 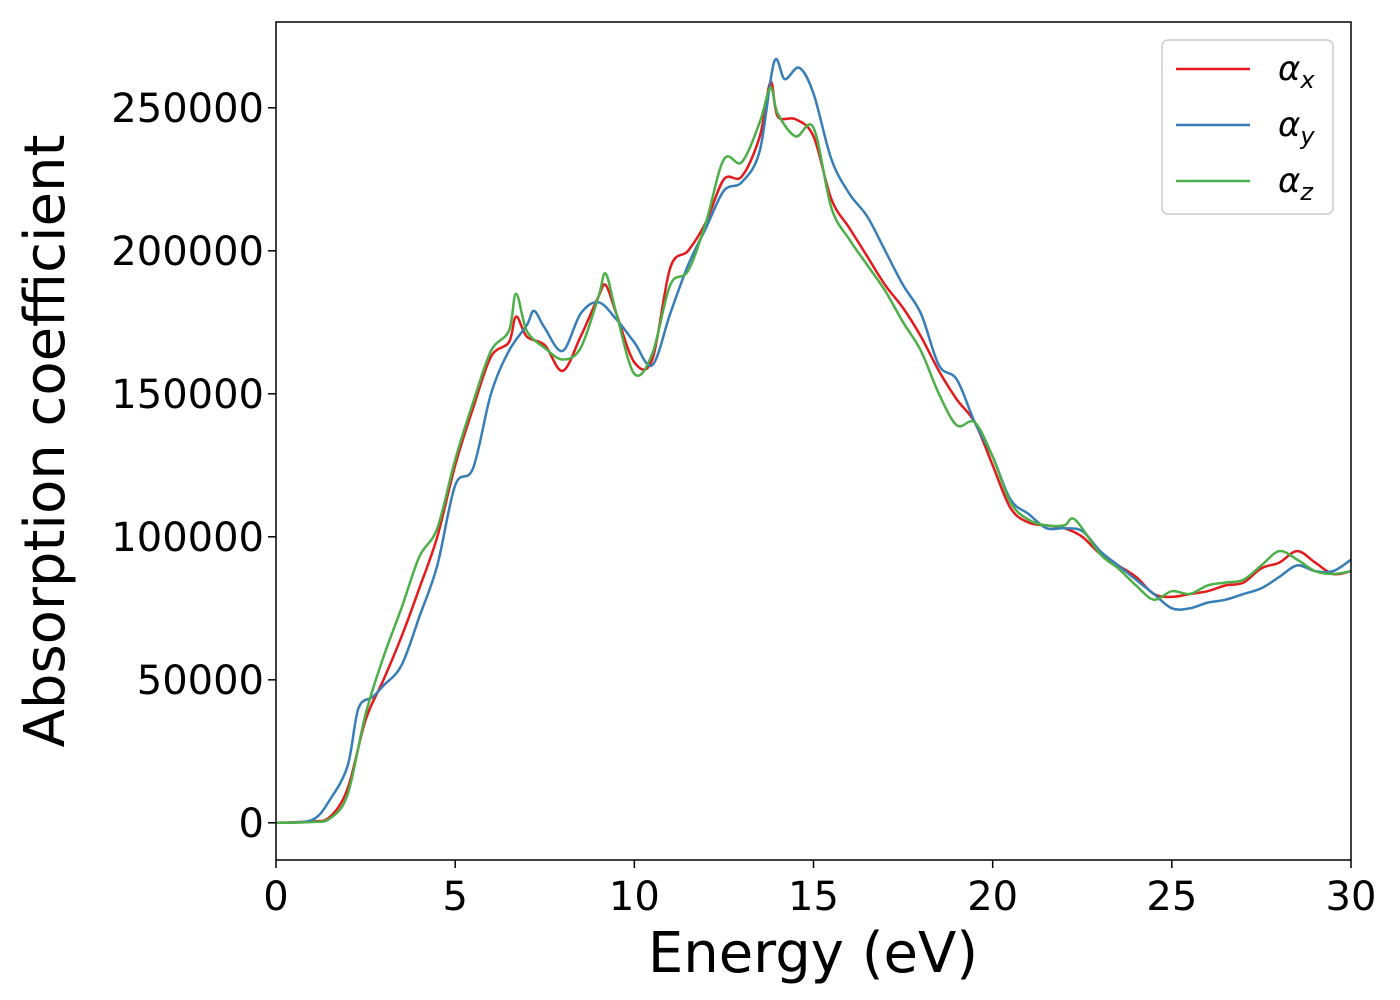 What do you see at coordinates (275, 897) in the screenshot?
I see `x-tick-label: 0` at bounding box center [275, 897].